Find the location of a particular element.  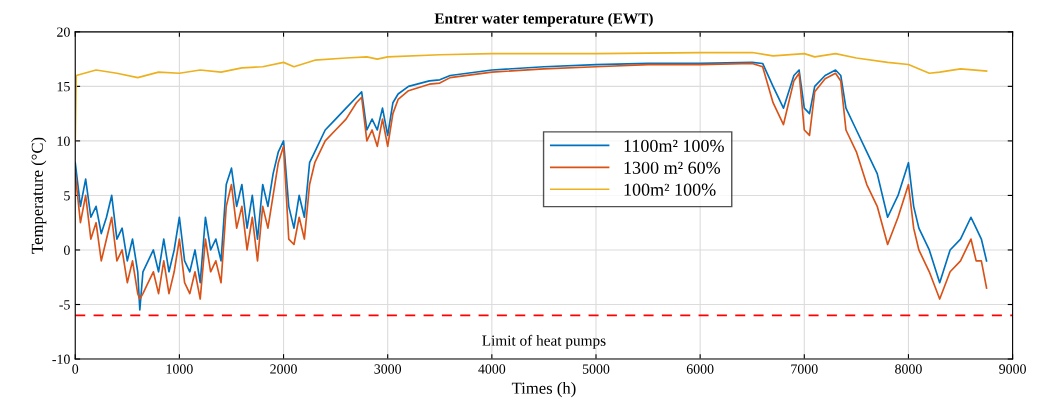

legend-label: 100m² 100% is located at coordinates (670, 189).